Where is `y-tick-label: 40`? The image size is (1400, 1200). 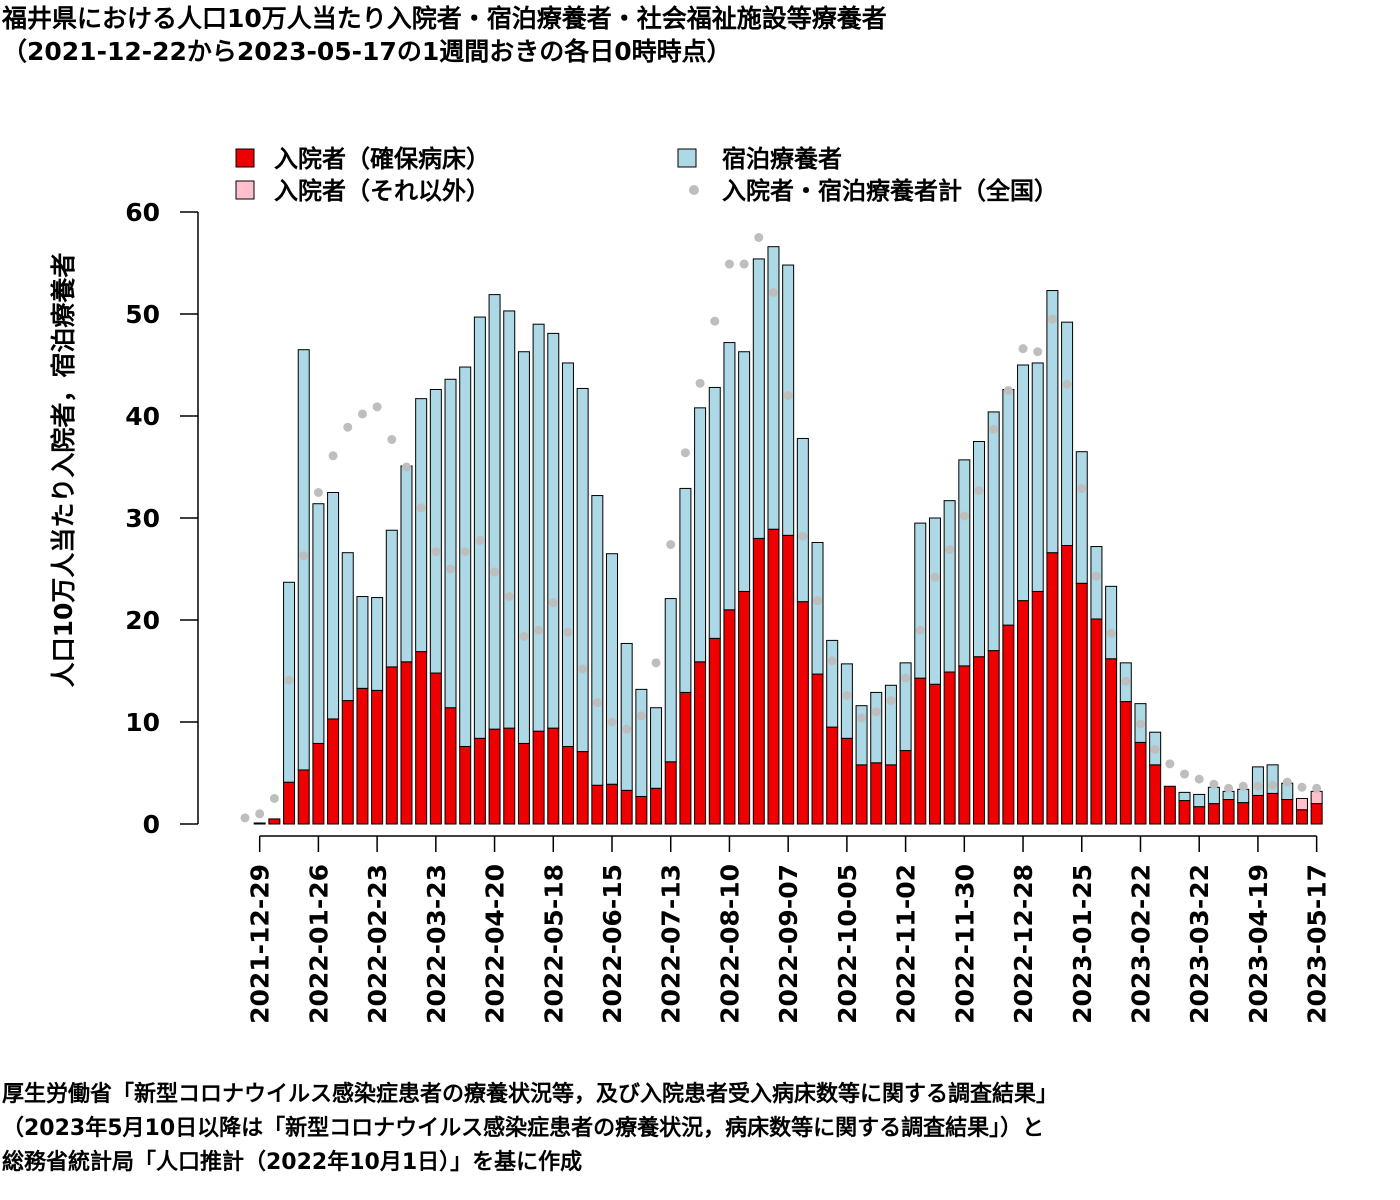
y-tick-label: 40 is located at coordinates (142, 416).